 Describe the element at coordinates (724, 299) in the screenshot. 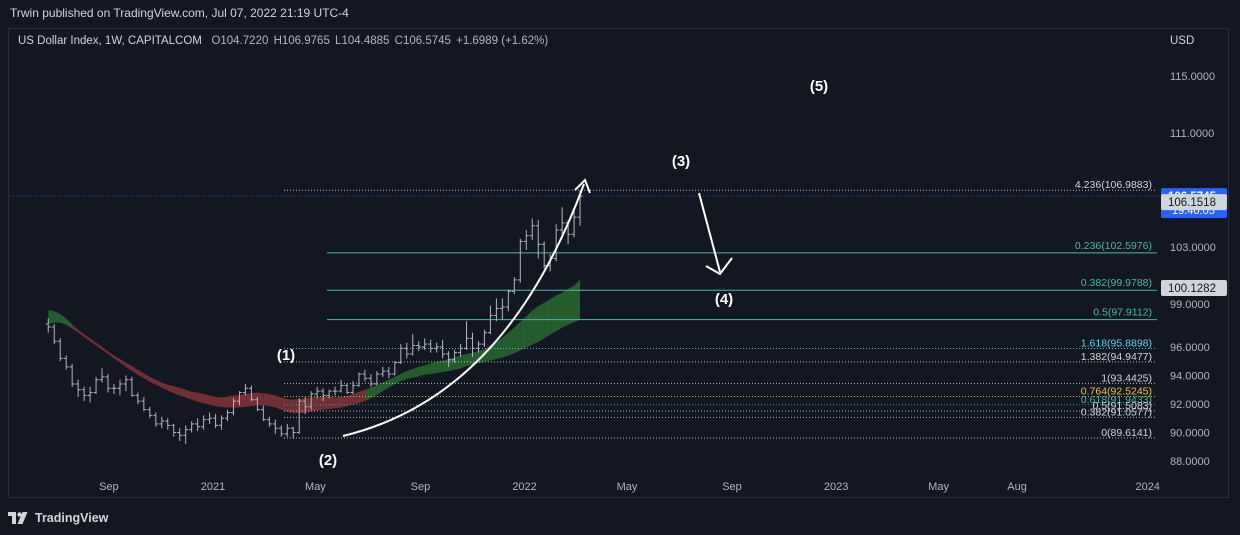

I see `wave-label: (4)` at that location.